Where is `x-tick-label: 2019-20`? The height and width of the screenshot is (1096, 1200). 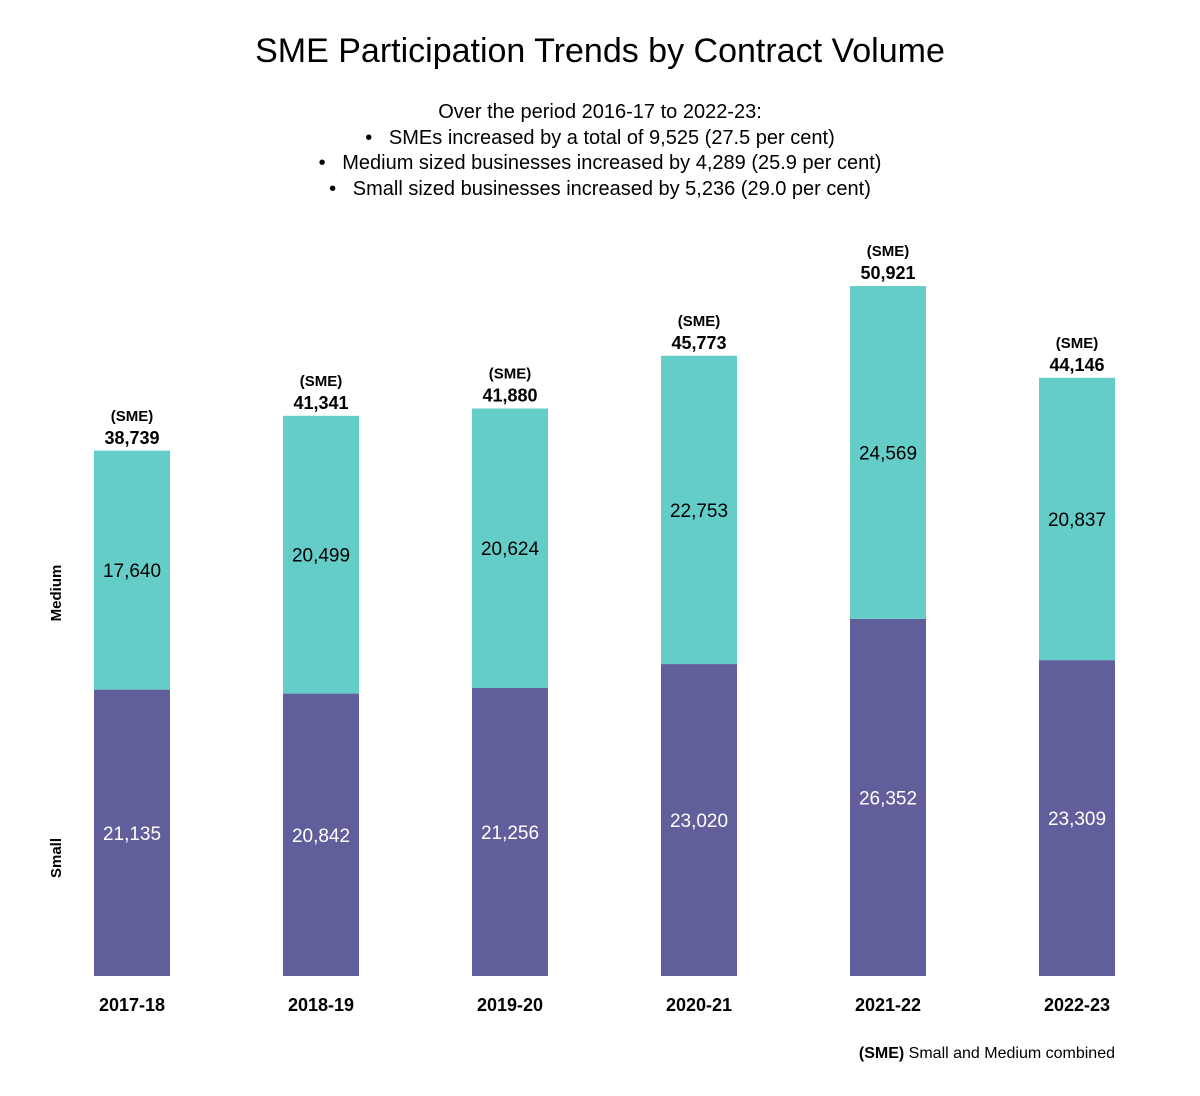
x-tick-label: 2019-20 is located at coordinates (510, 1005).